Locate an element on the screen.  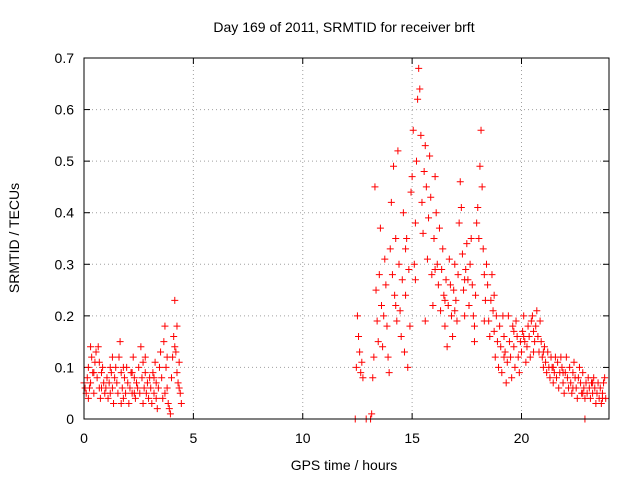
x-tick-label: 0 is located at coordinates (84, 438).